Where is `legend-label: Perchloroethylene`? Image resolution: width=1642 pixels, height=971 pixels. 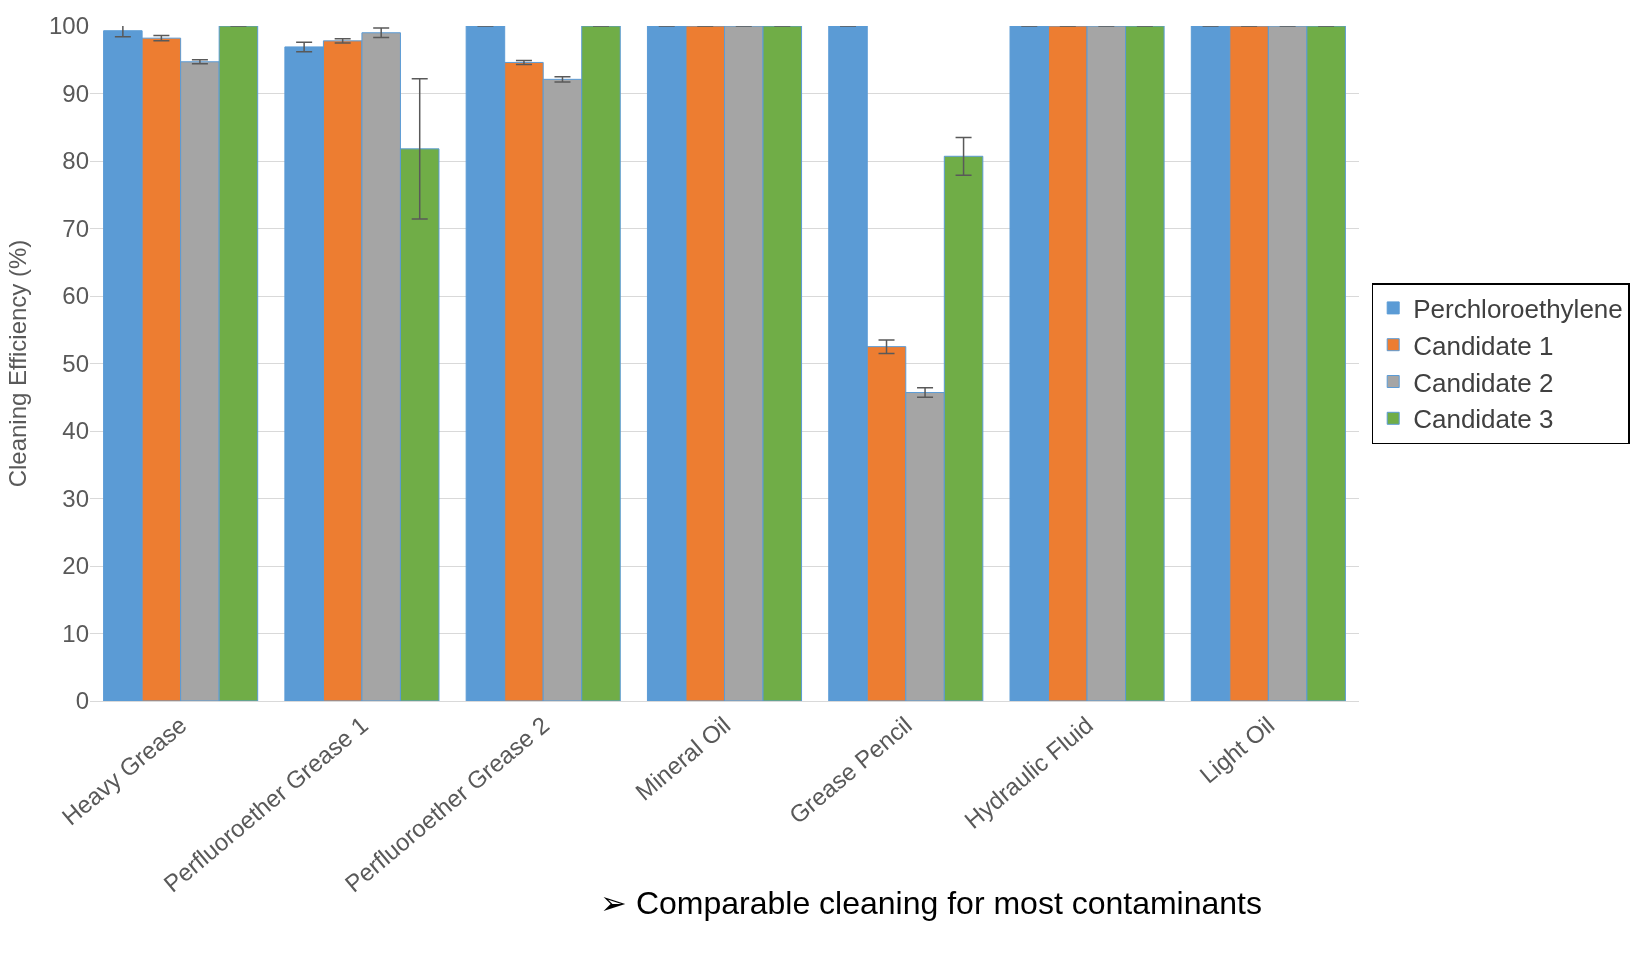
legend-label: Perchloroethylene is located at coordinates (1518, 309).